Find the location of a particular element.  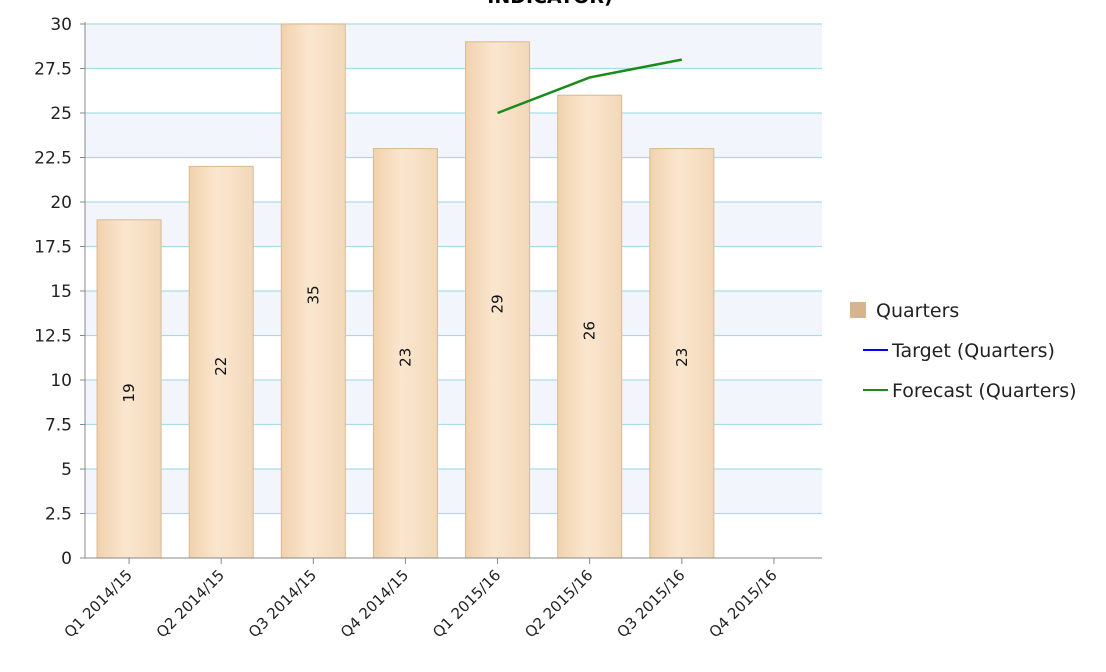

x-tick-label: Q2 2015/16 is located at coordinates (558, 603).